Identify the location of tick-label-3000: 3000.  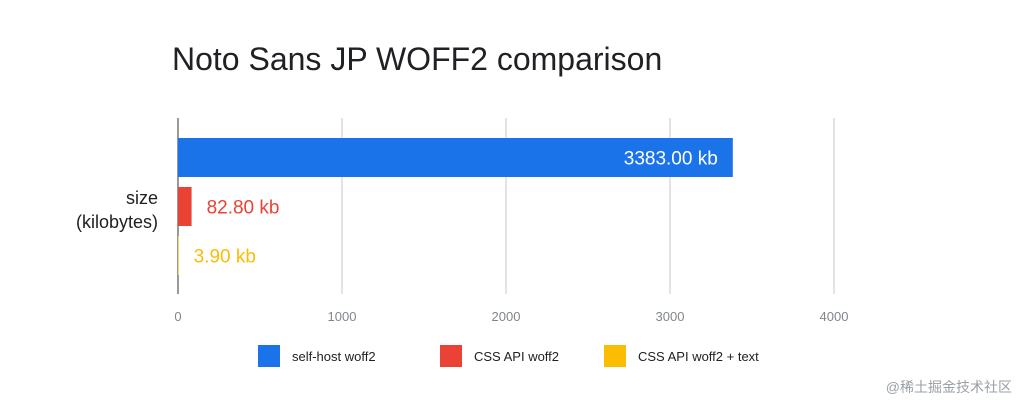
(670, 316).